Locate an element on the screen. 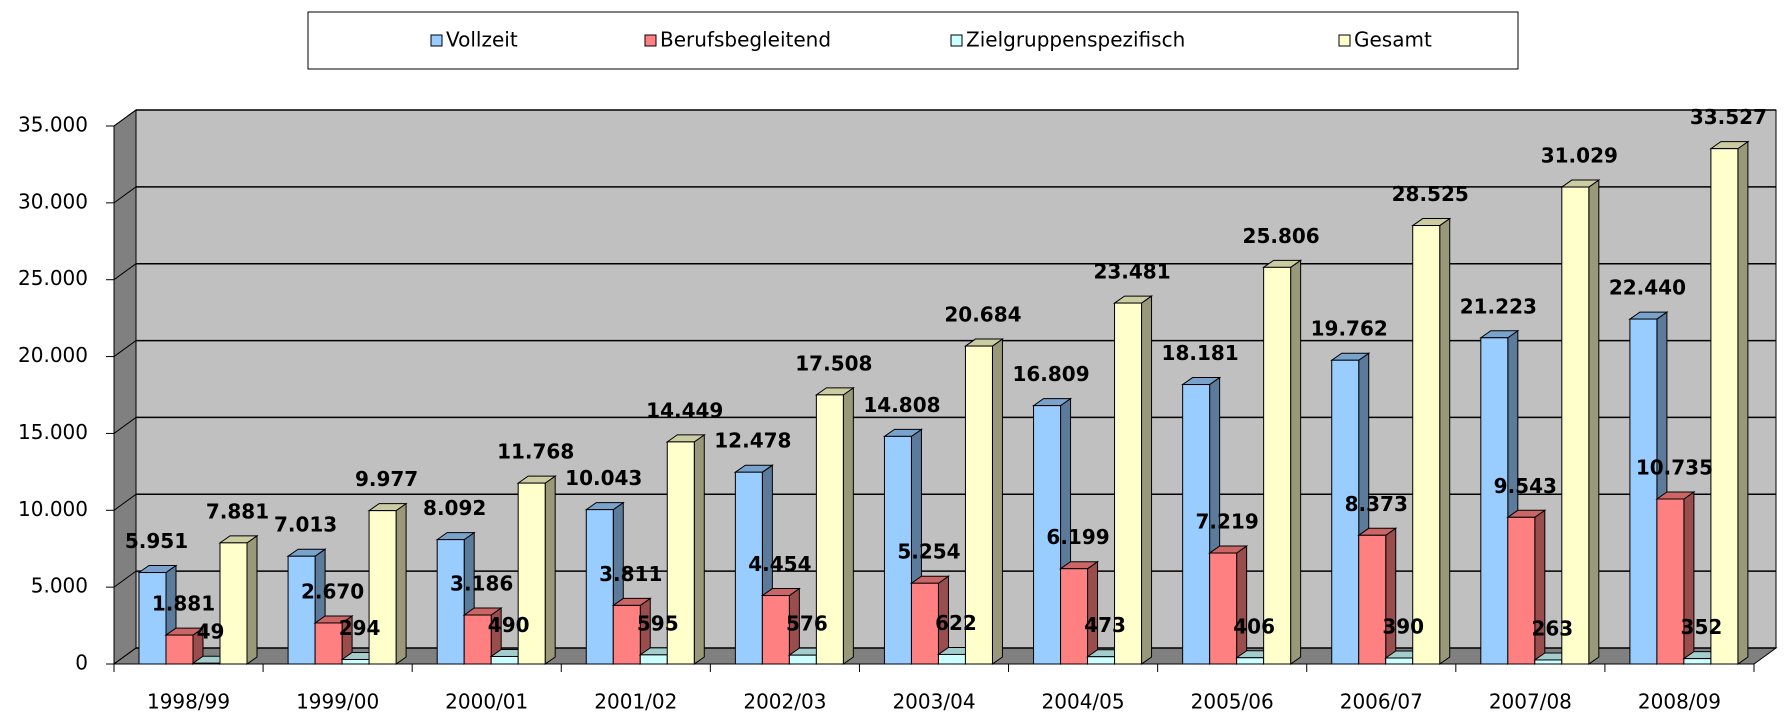 The image size is (1786, 714). data-label: 490 is located at coordinates (509, 625).